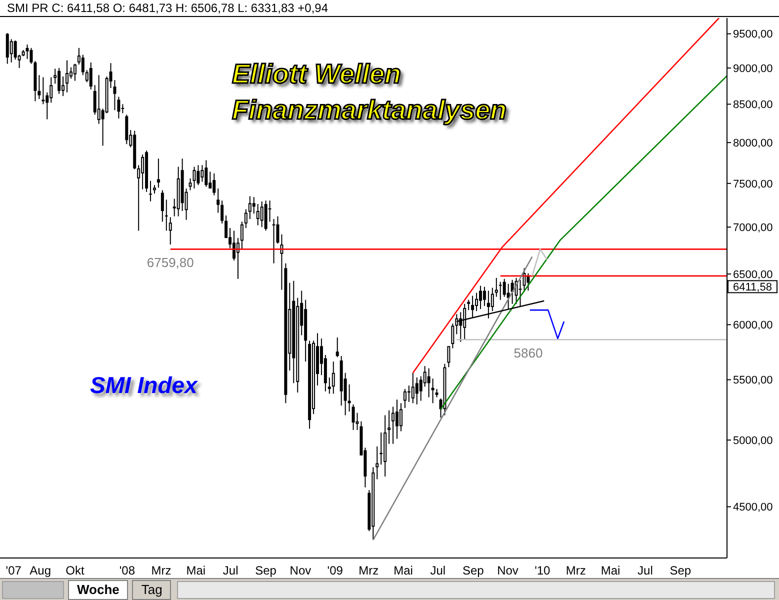 The image size is (779, 600). I want to click on y-tick-label: 5000,00, so click(753, 440).